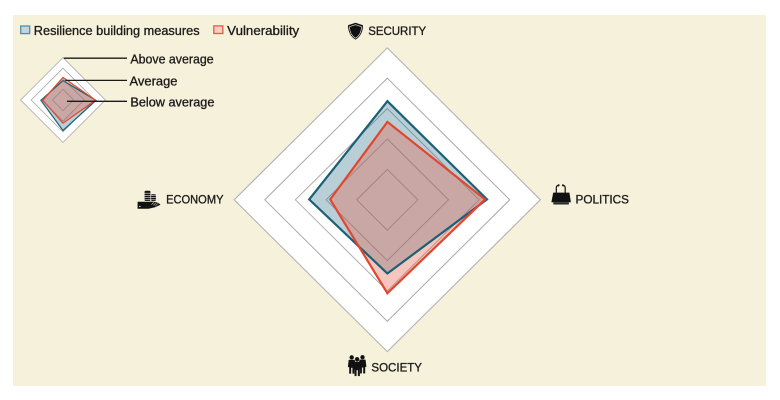 The image size is (780, 400). Describe the element at coordinates (154, 81) in the screenshot. I see `svg-text: Average` at that location.